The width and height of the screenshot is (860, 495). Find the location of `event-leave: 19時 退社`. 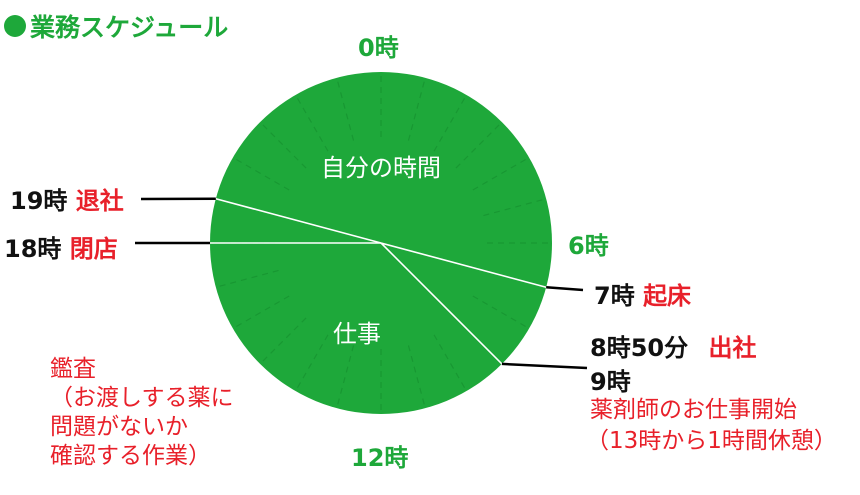

event-leave: 19時 退社 is located at coordinates (67, 198).